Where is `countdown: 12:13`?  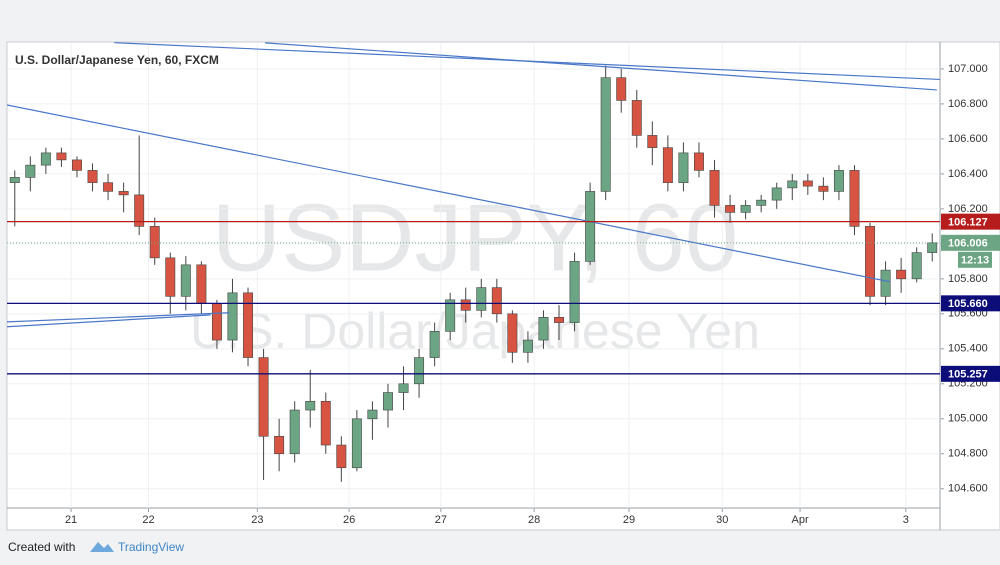 countdown: 12:13 is located at coordinates (975, 261).